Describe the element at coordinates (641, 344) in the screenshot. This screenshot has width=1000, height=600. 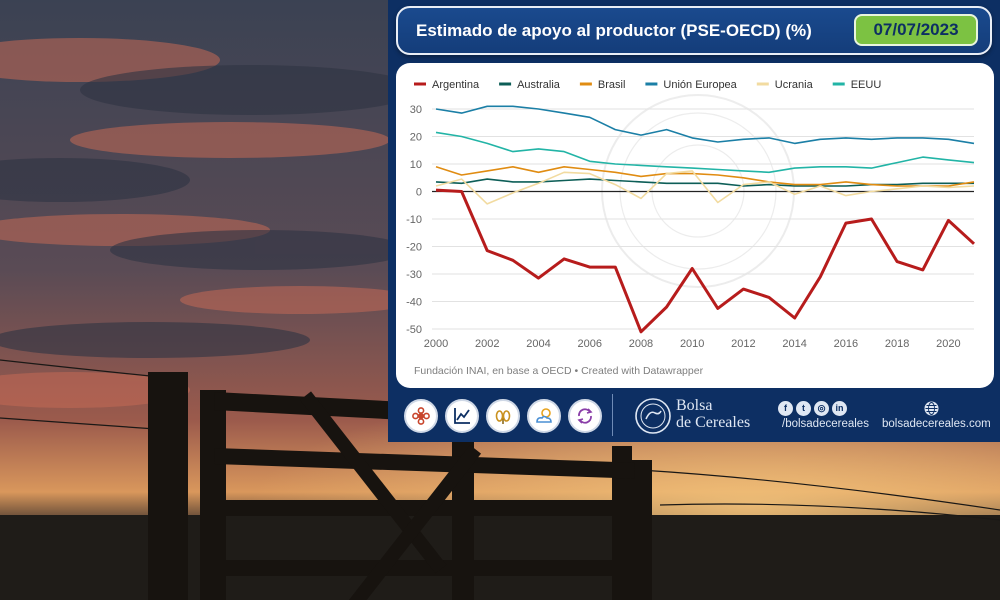
I see `x-tick-label: 2008` at that location.